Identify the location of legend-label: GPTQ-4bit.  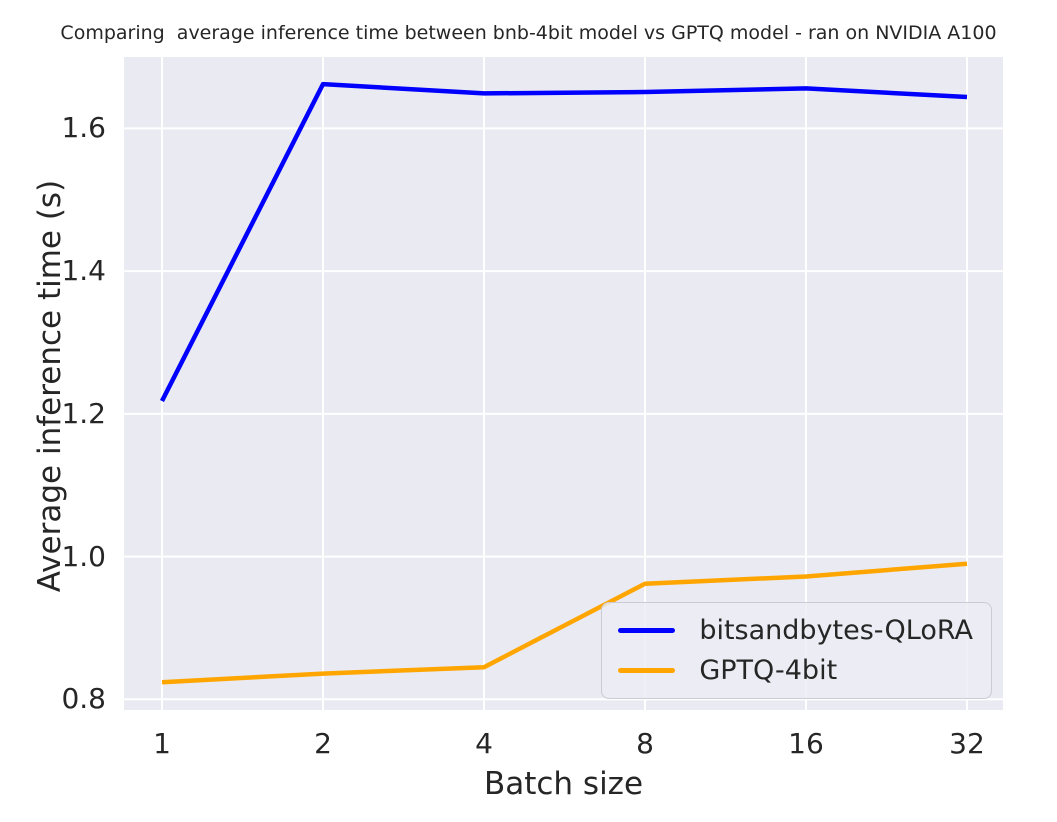
(768, 670).